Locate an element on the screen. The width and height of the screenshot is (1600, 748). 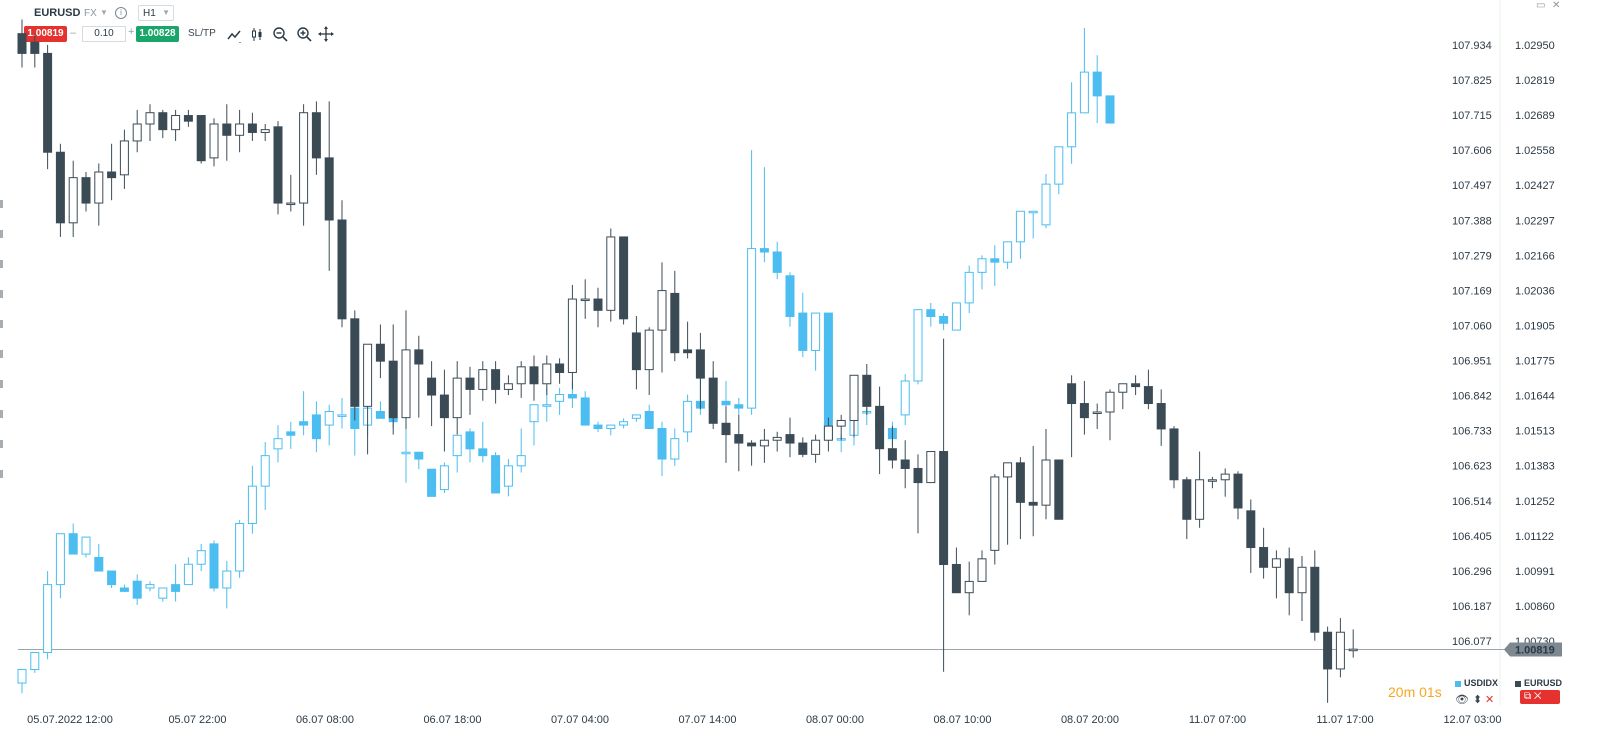
eurusd-axis-tick: 1.01252 is located at coordinates (1535, 502).